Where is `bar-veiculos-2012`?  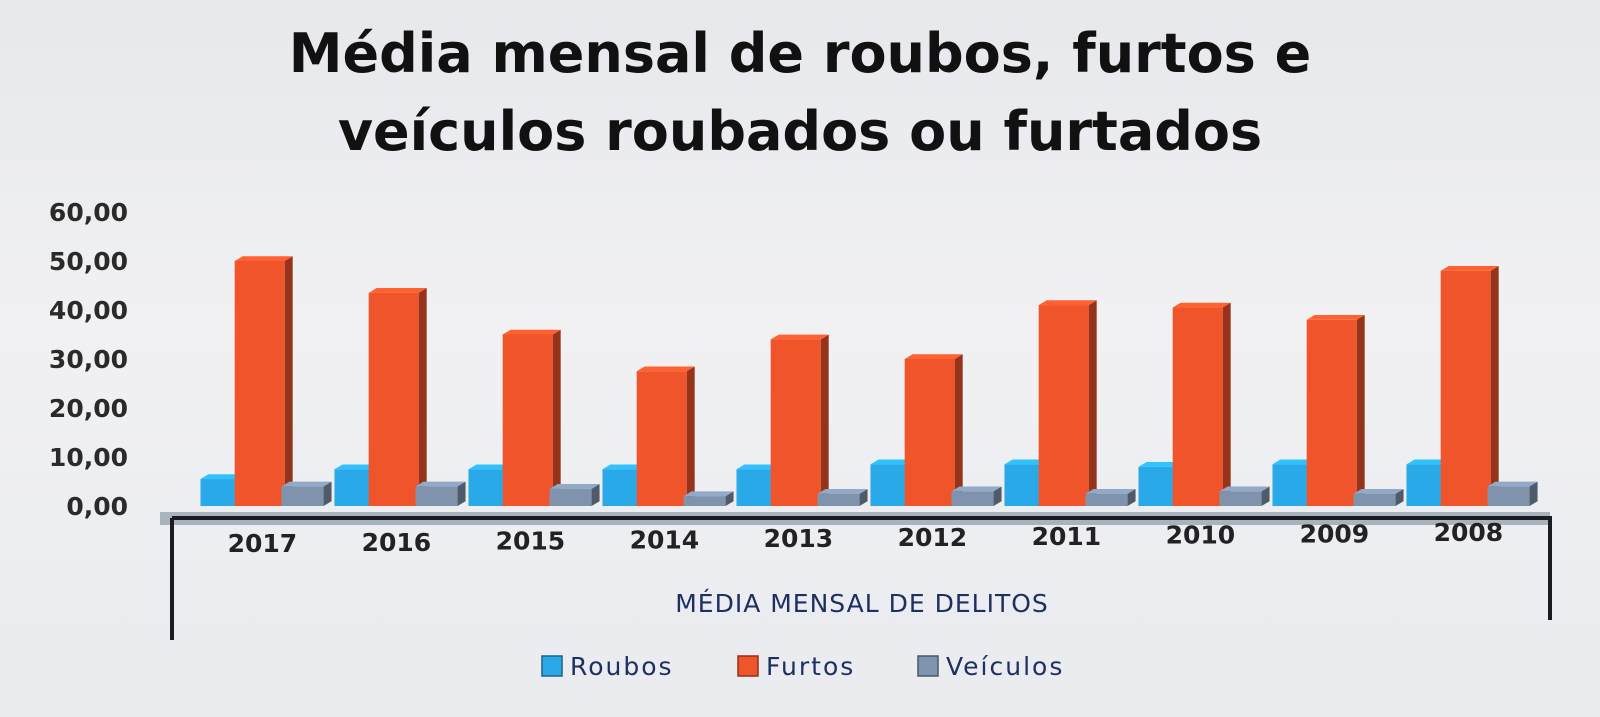 bar-veiculos-2012 is located at coordinates (976, 496).